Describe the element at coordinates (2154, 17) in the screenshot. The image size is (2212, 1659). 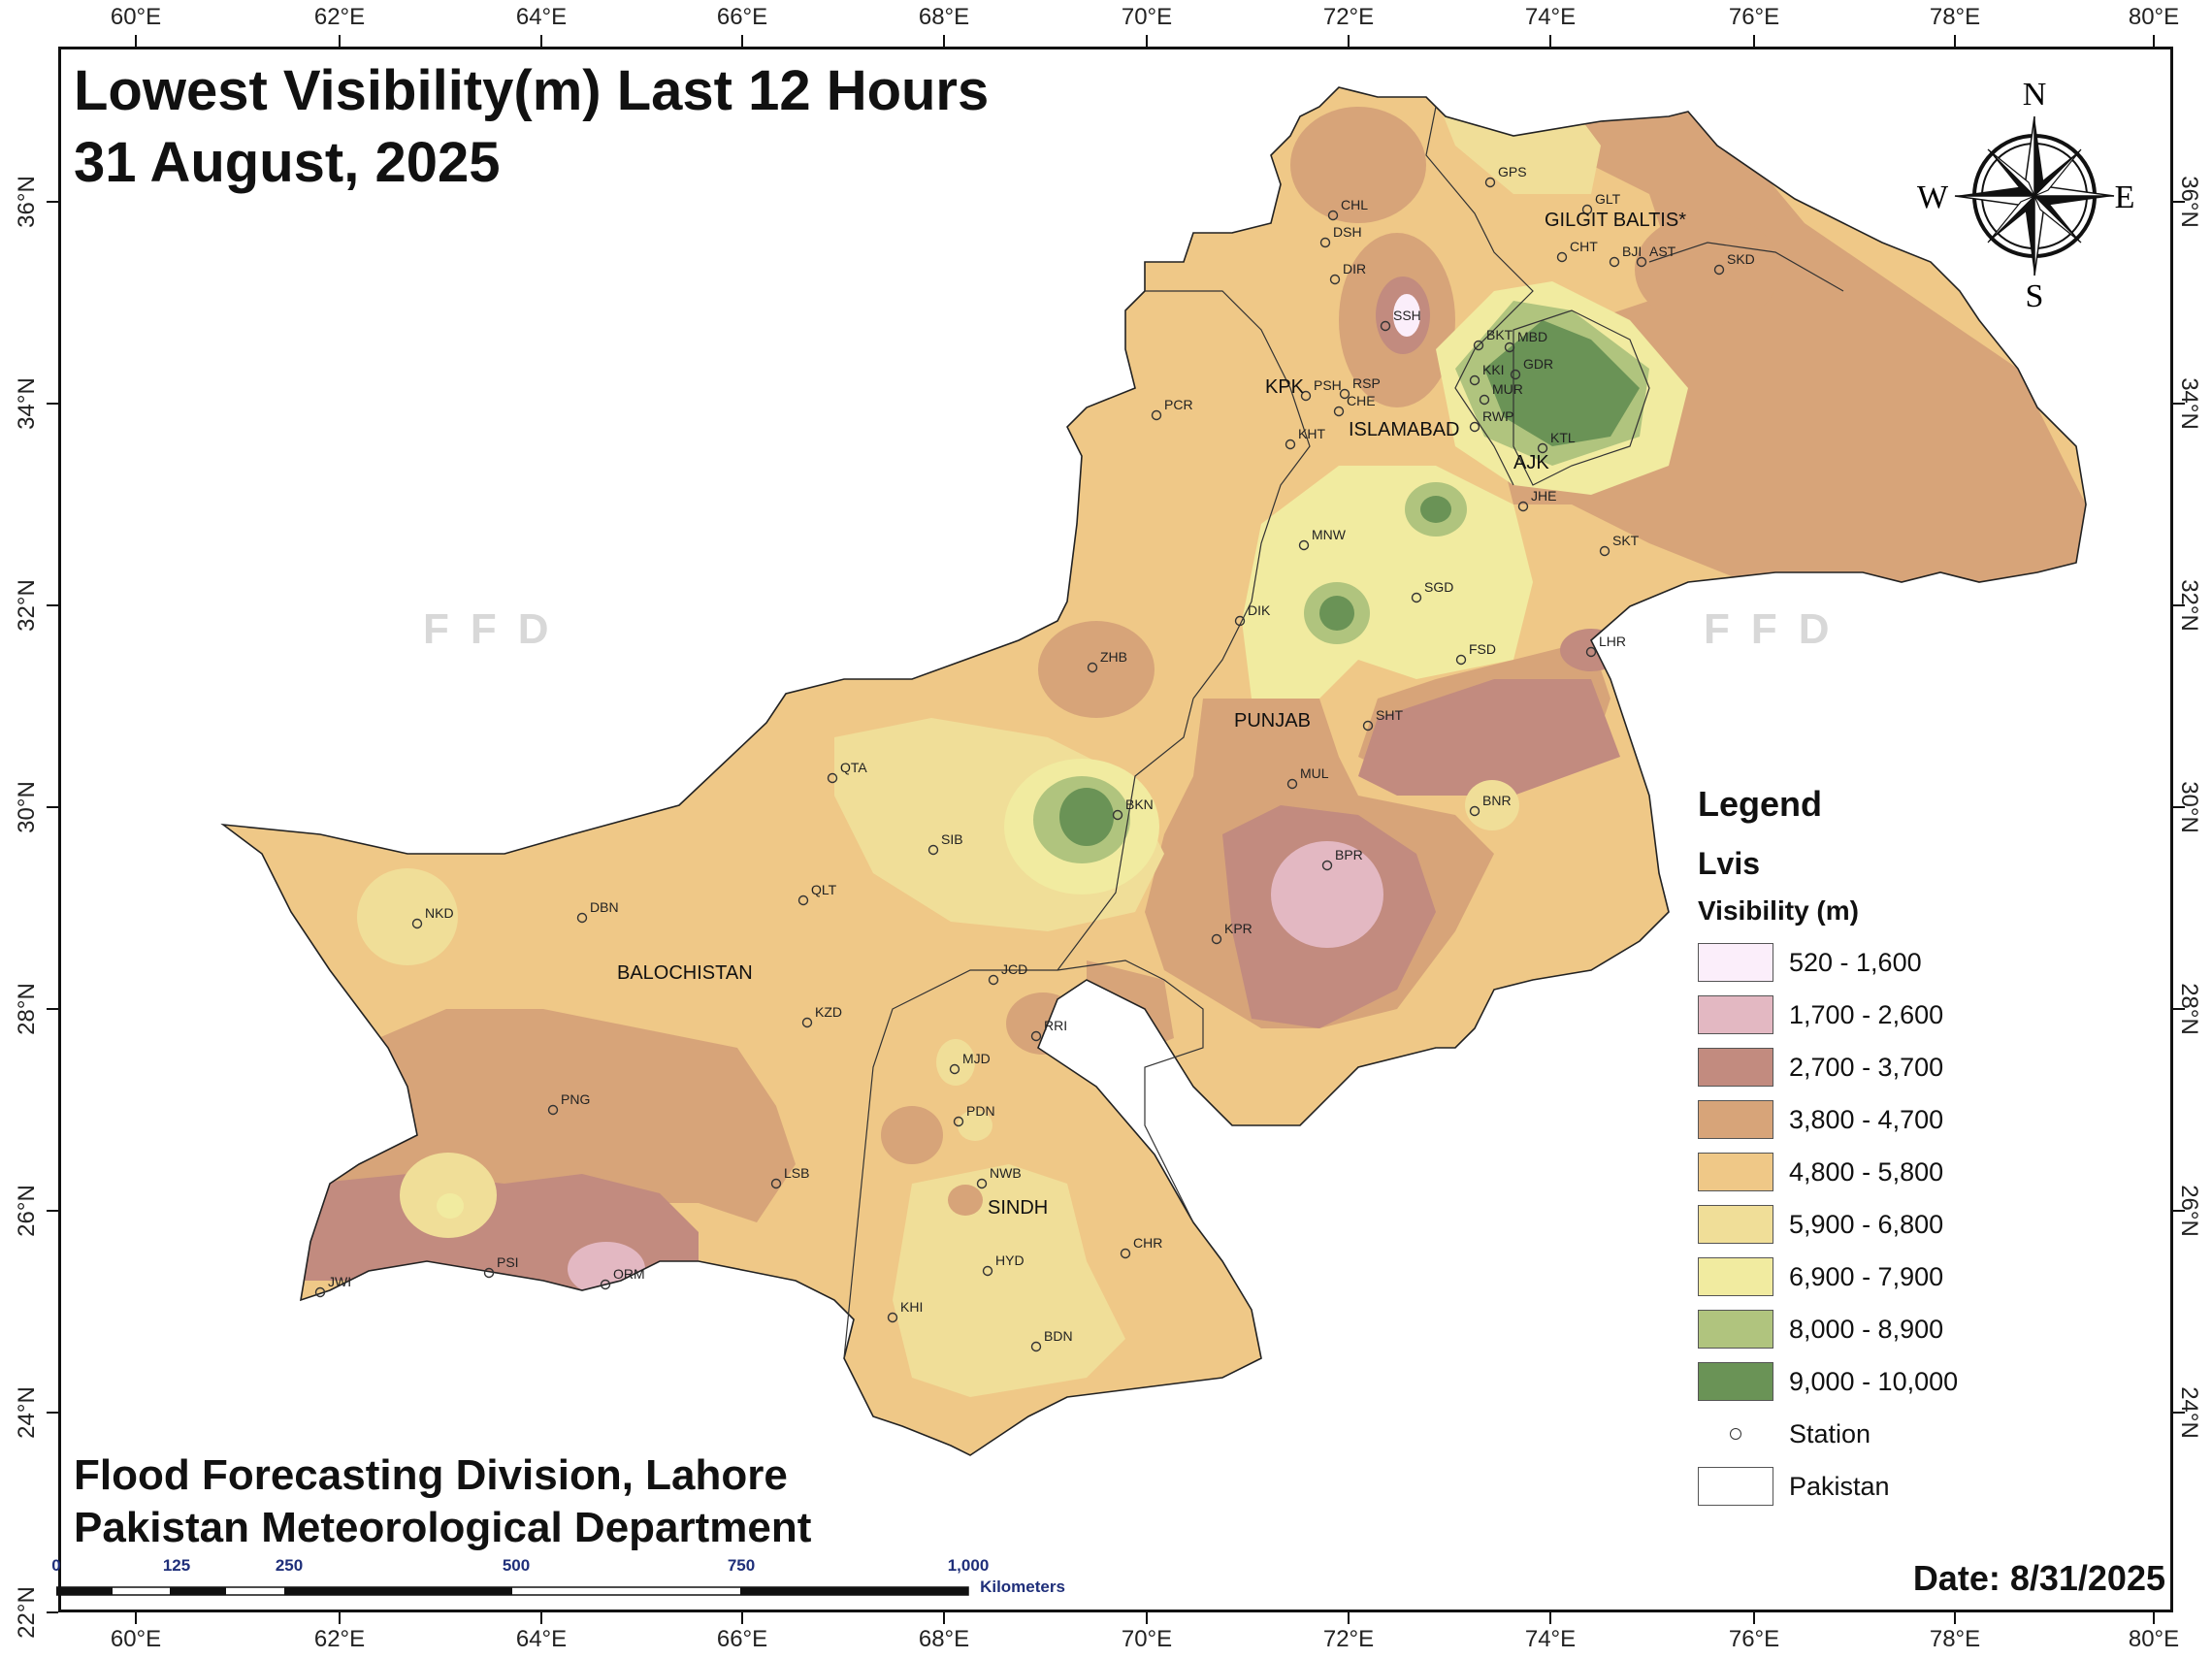
I see `tick-top-label: 80°E` at that location.